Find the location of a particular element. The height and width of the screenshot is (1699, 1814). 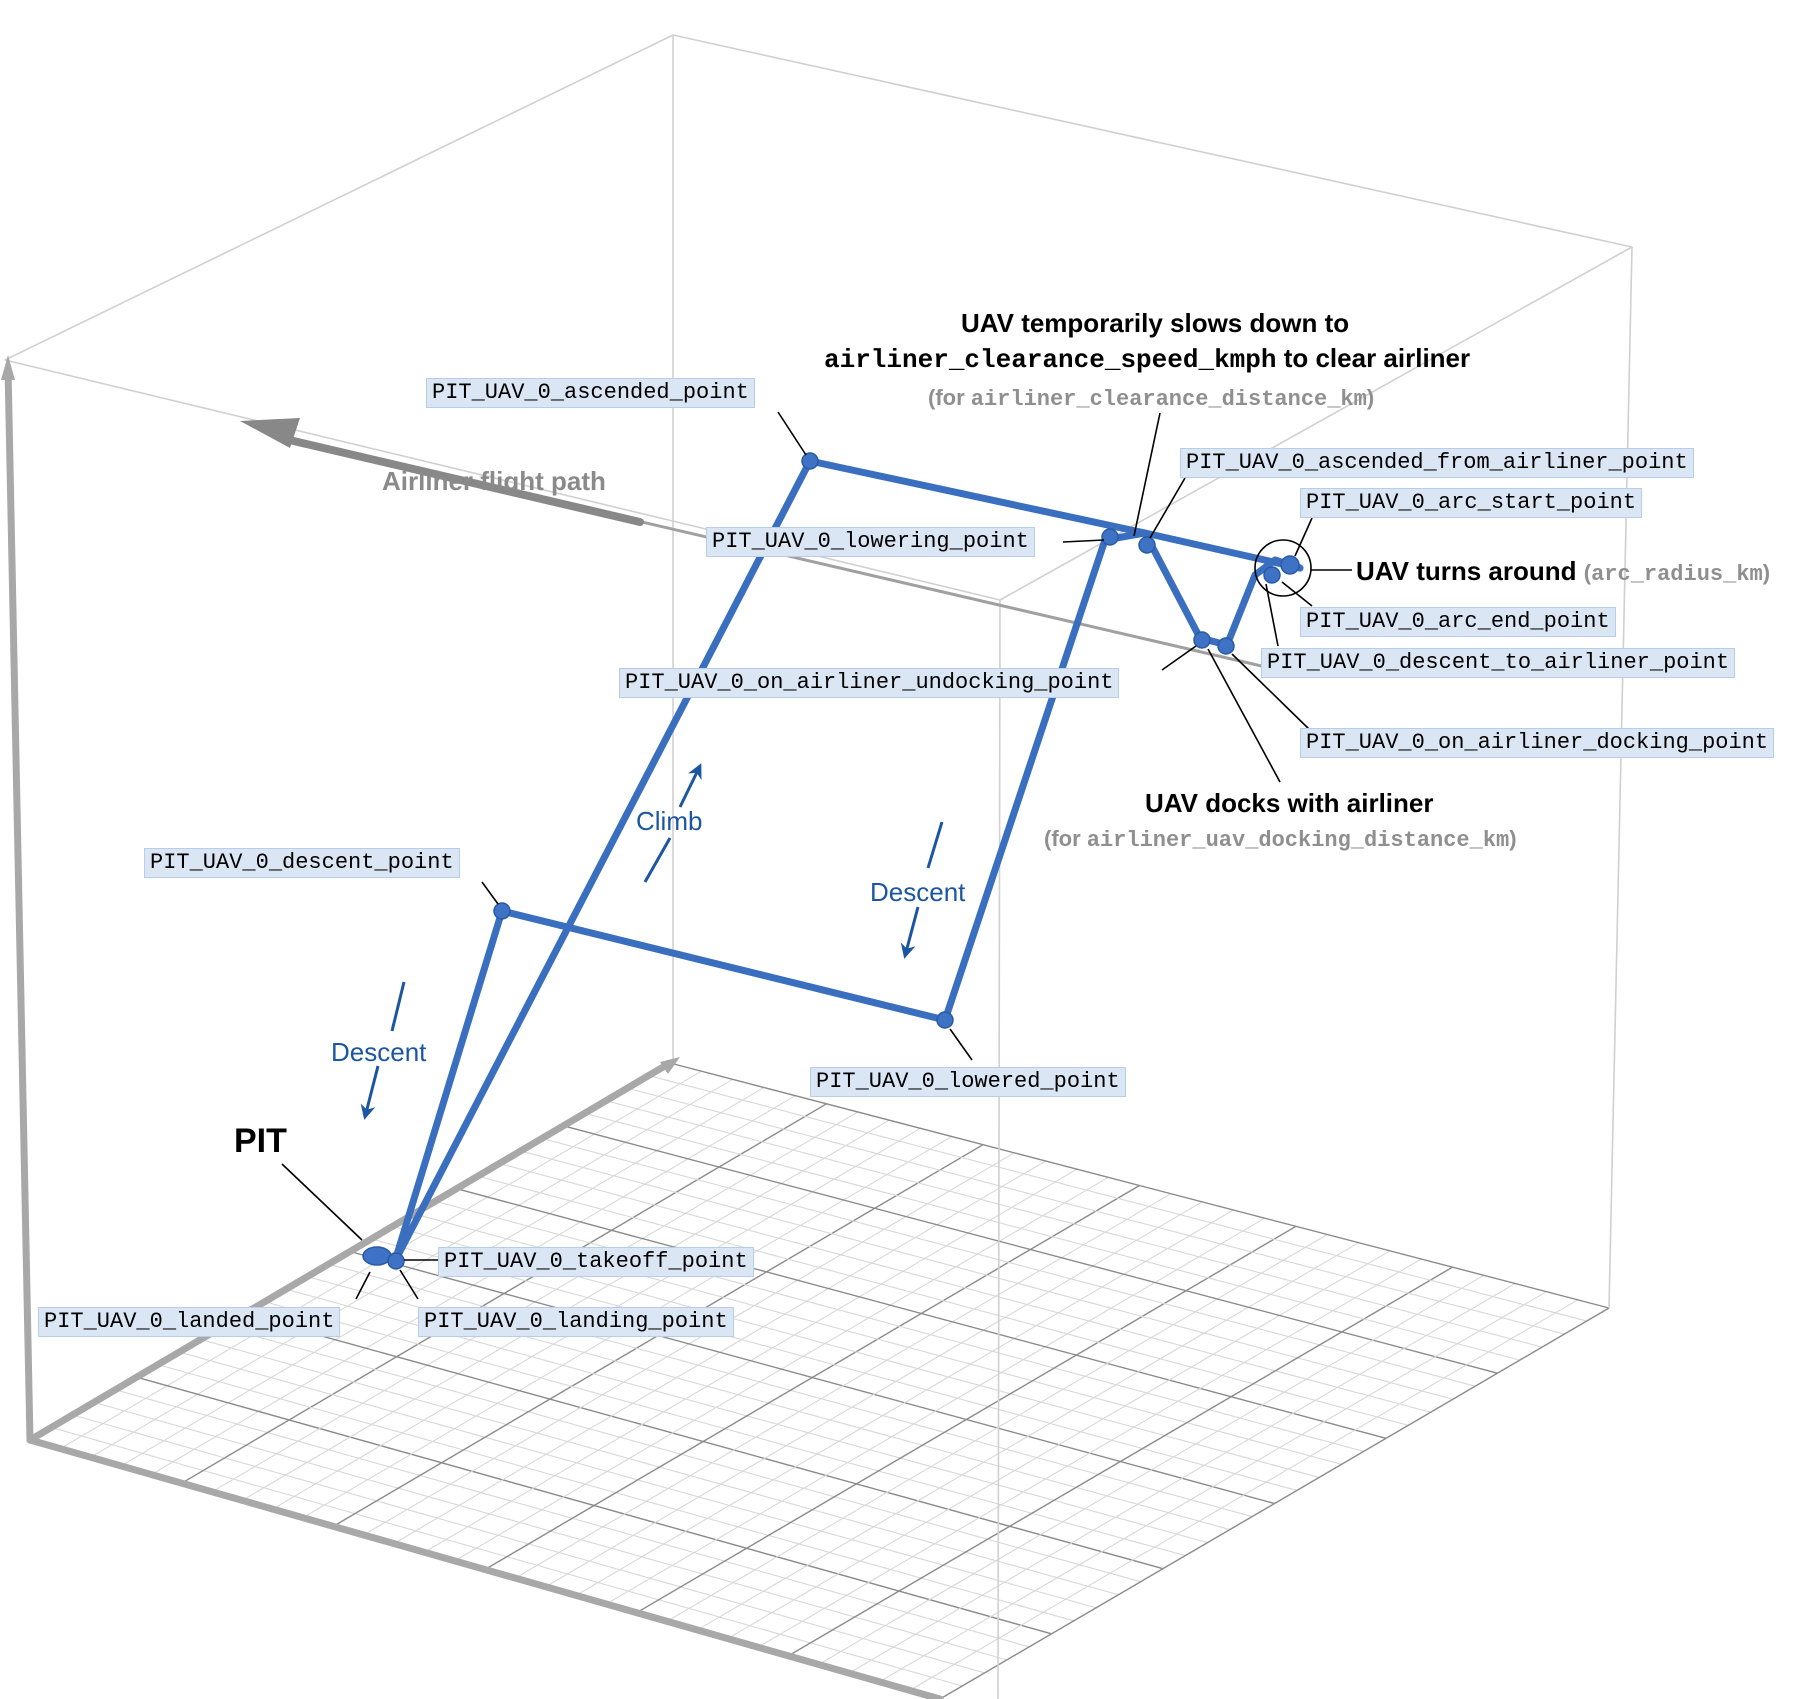

label-takeoff-point: PIT_UAV_0_takeoff_point is located at coordinates (596, 1262).